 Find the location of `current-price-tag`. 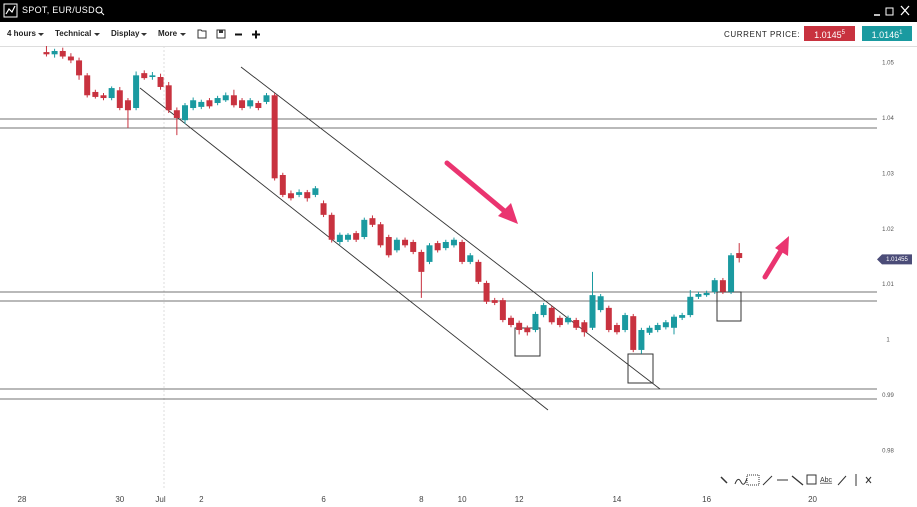

current-price-tag is located at coordinates (894, 259).